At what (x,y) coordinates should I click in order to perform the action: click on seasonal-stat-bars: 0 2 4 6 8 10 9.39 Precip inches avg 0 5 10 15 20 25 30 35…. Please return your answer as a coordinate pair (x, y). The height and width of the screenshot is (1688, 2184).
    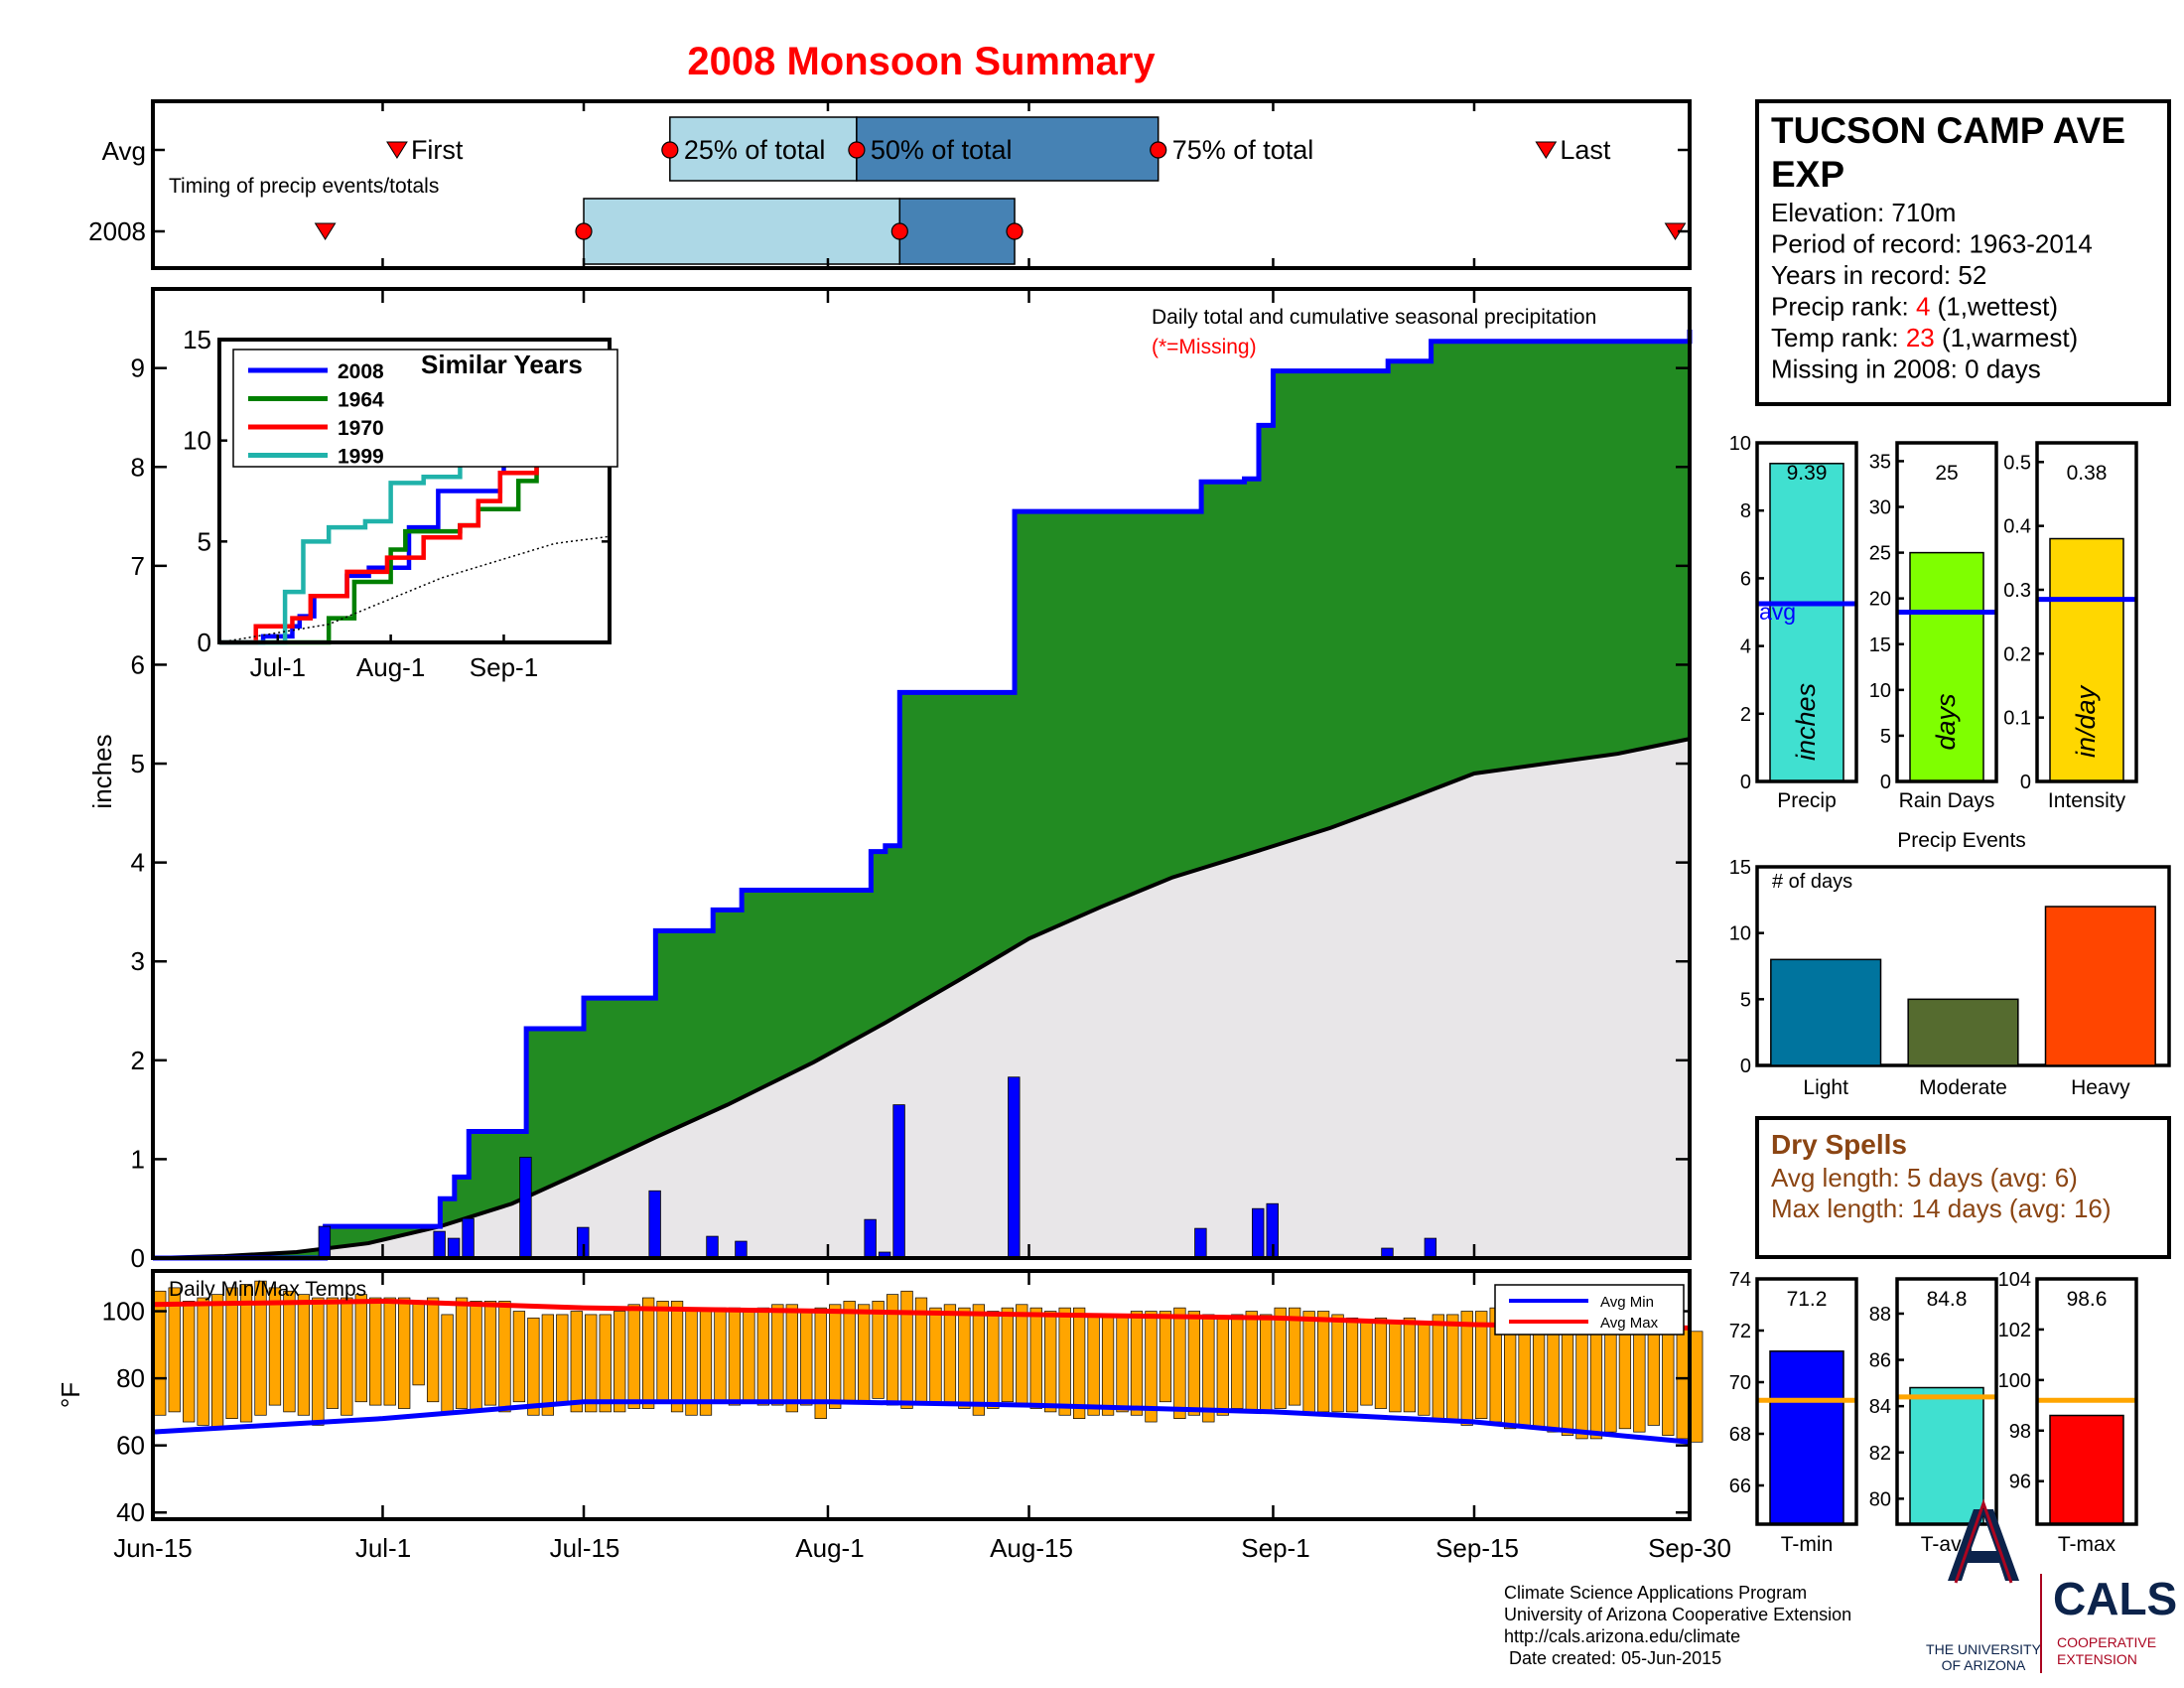
    Looking at the image, I should click on (1933, 622).